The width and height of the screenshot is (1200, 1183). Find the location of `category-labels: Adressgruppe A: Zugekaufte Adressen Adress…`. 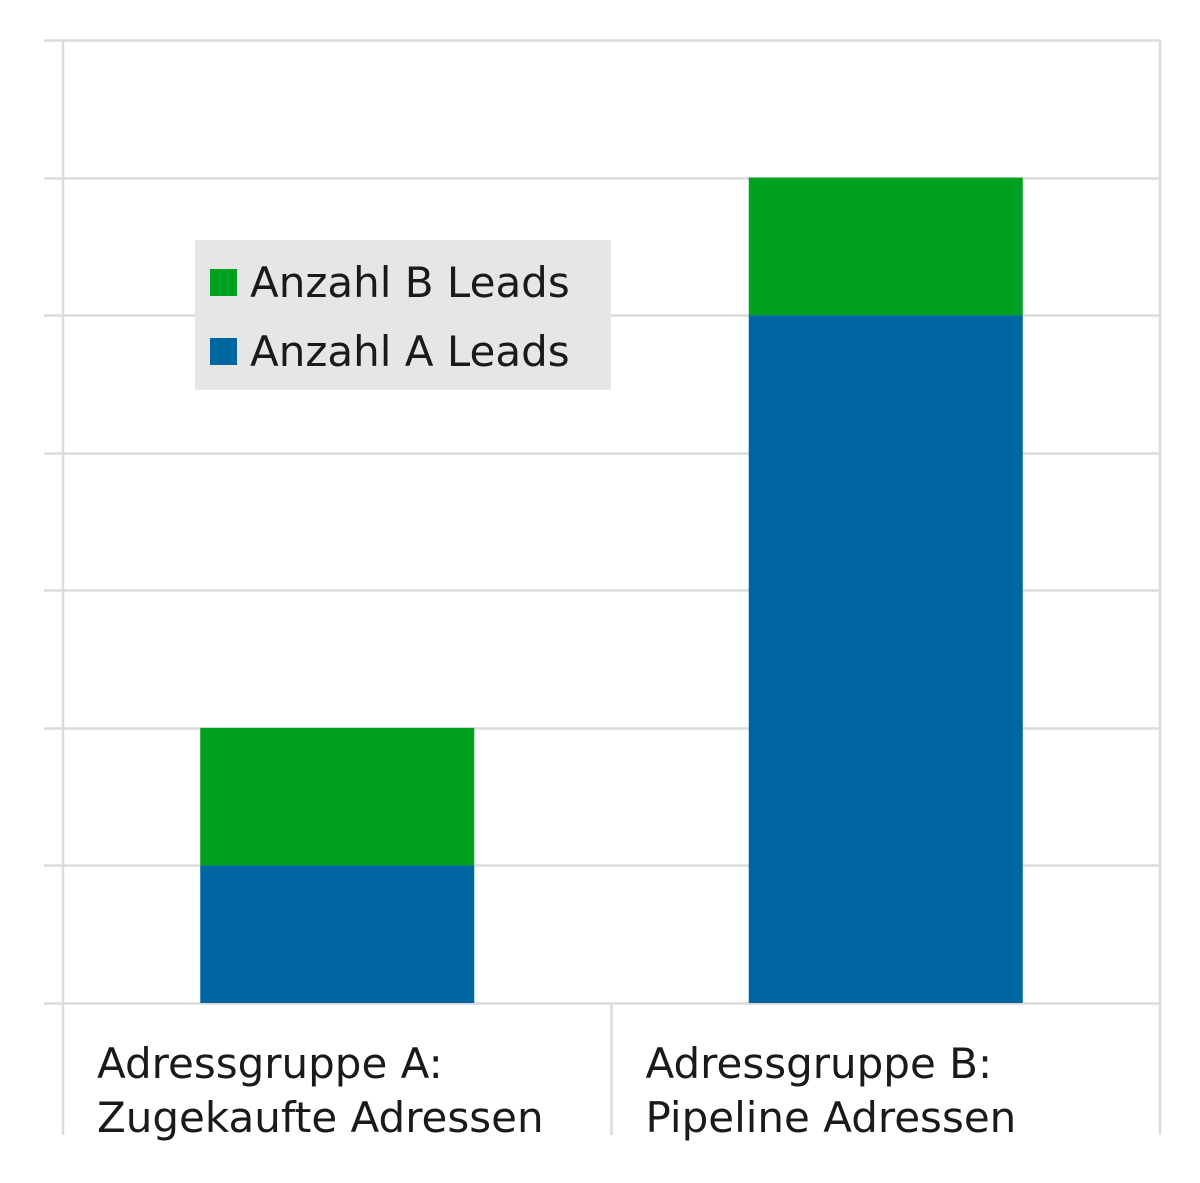

category-labels: Adressgruppe A: Zugekaufte Adressen Adress… is located at coordinates (556, 1090).